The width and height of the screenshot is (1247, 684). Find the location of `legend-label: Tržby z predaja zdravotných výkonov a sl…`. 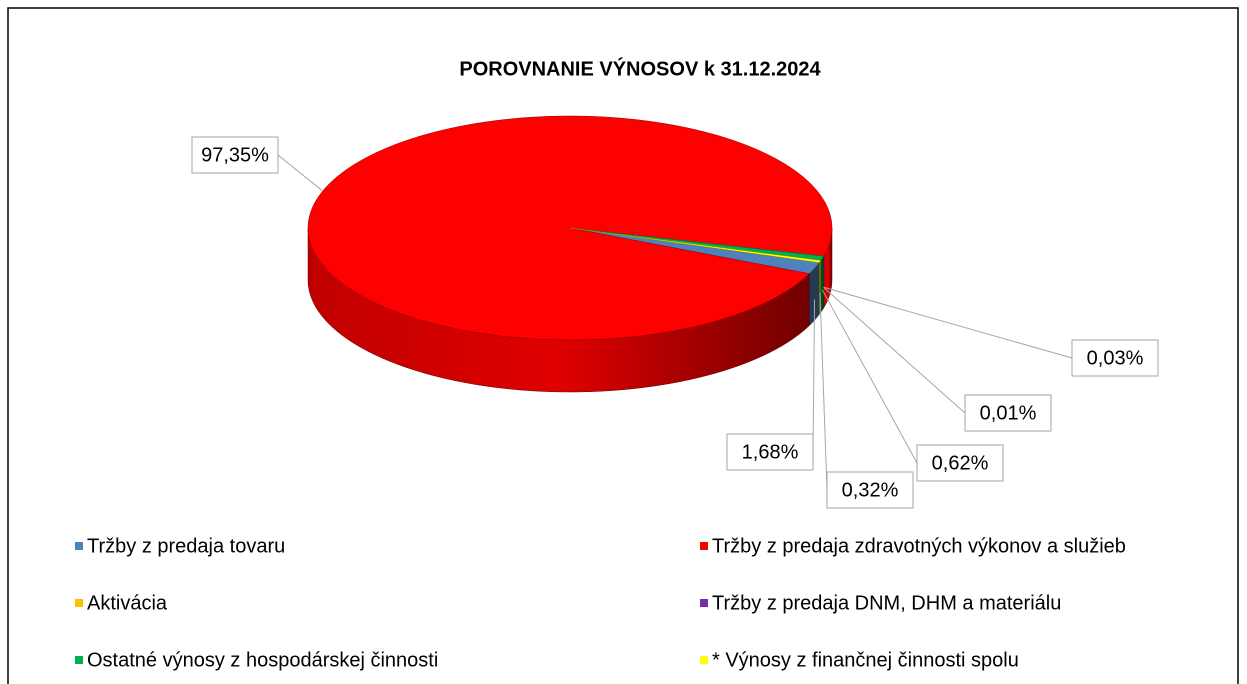

legend-label: Tržby z predaja zdravotných výkonov a sl… is located at coordinates (919, 546).